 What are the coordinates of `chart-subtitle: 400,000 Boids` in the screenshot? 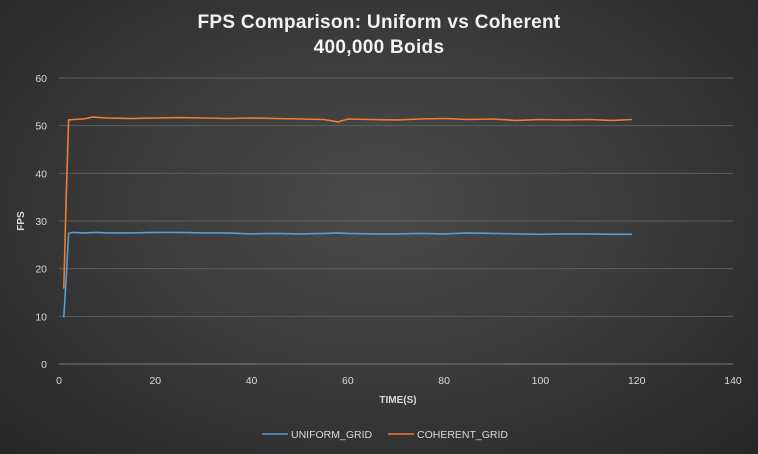 It's located at (379, 47).